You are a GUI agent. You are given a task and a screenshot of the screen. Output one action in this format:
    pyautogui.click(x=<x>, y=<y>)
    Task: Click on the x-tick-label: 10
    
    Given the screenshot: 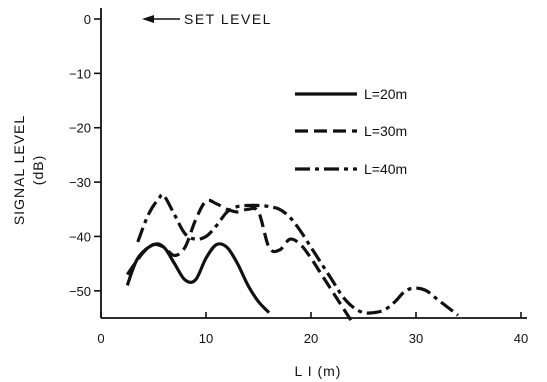 What is the action you would take?
    pyautogui.click(x=206, y=338)
    